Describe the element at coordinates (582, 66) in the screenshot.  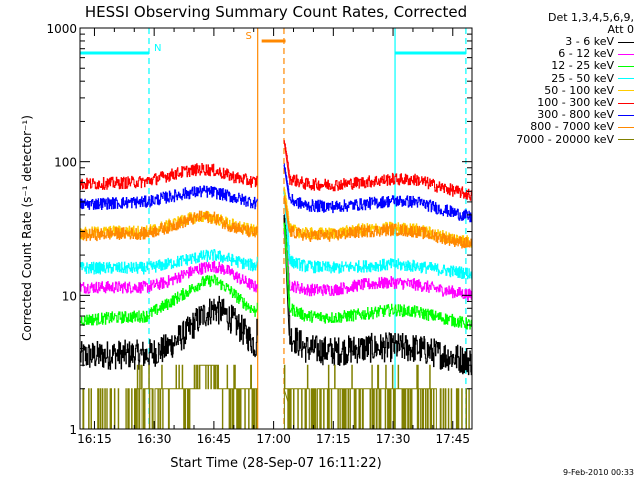
I see `legend-label: 12 - 25 keV` at that location.